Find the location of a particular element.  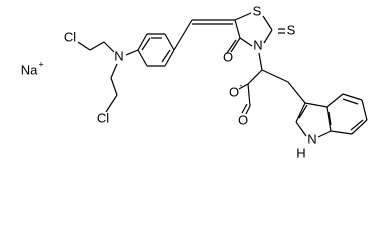

atom-charge: - is located at coordinates (241, 85).